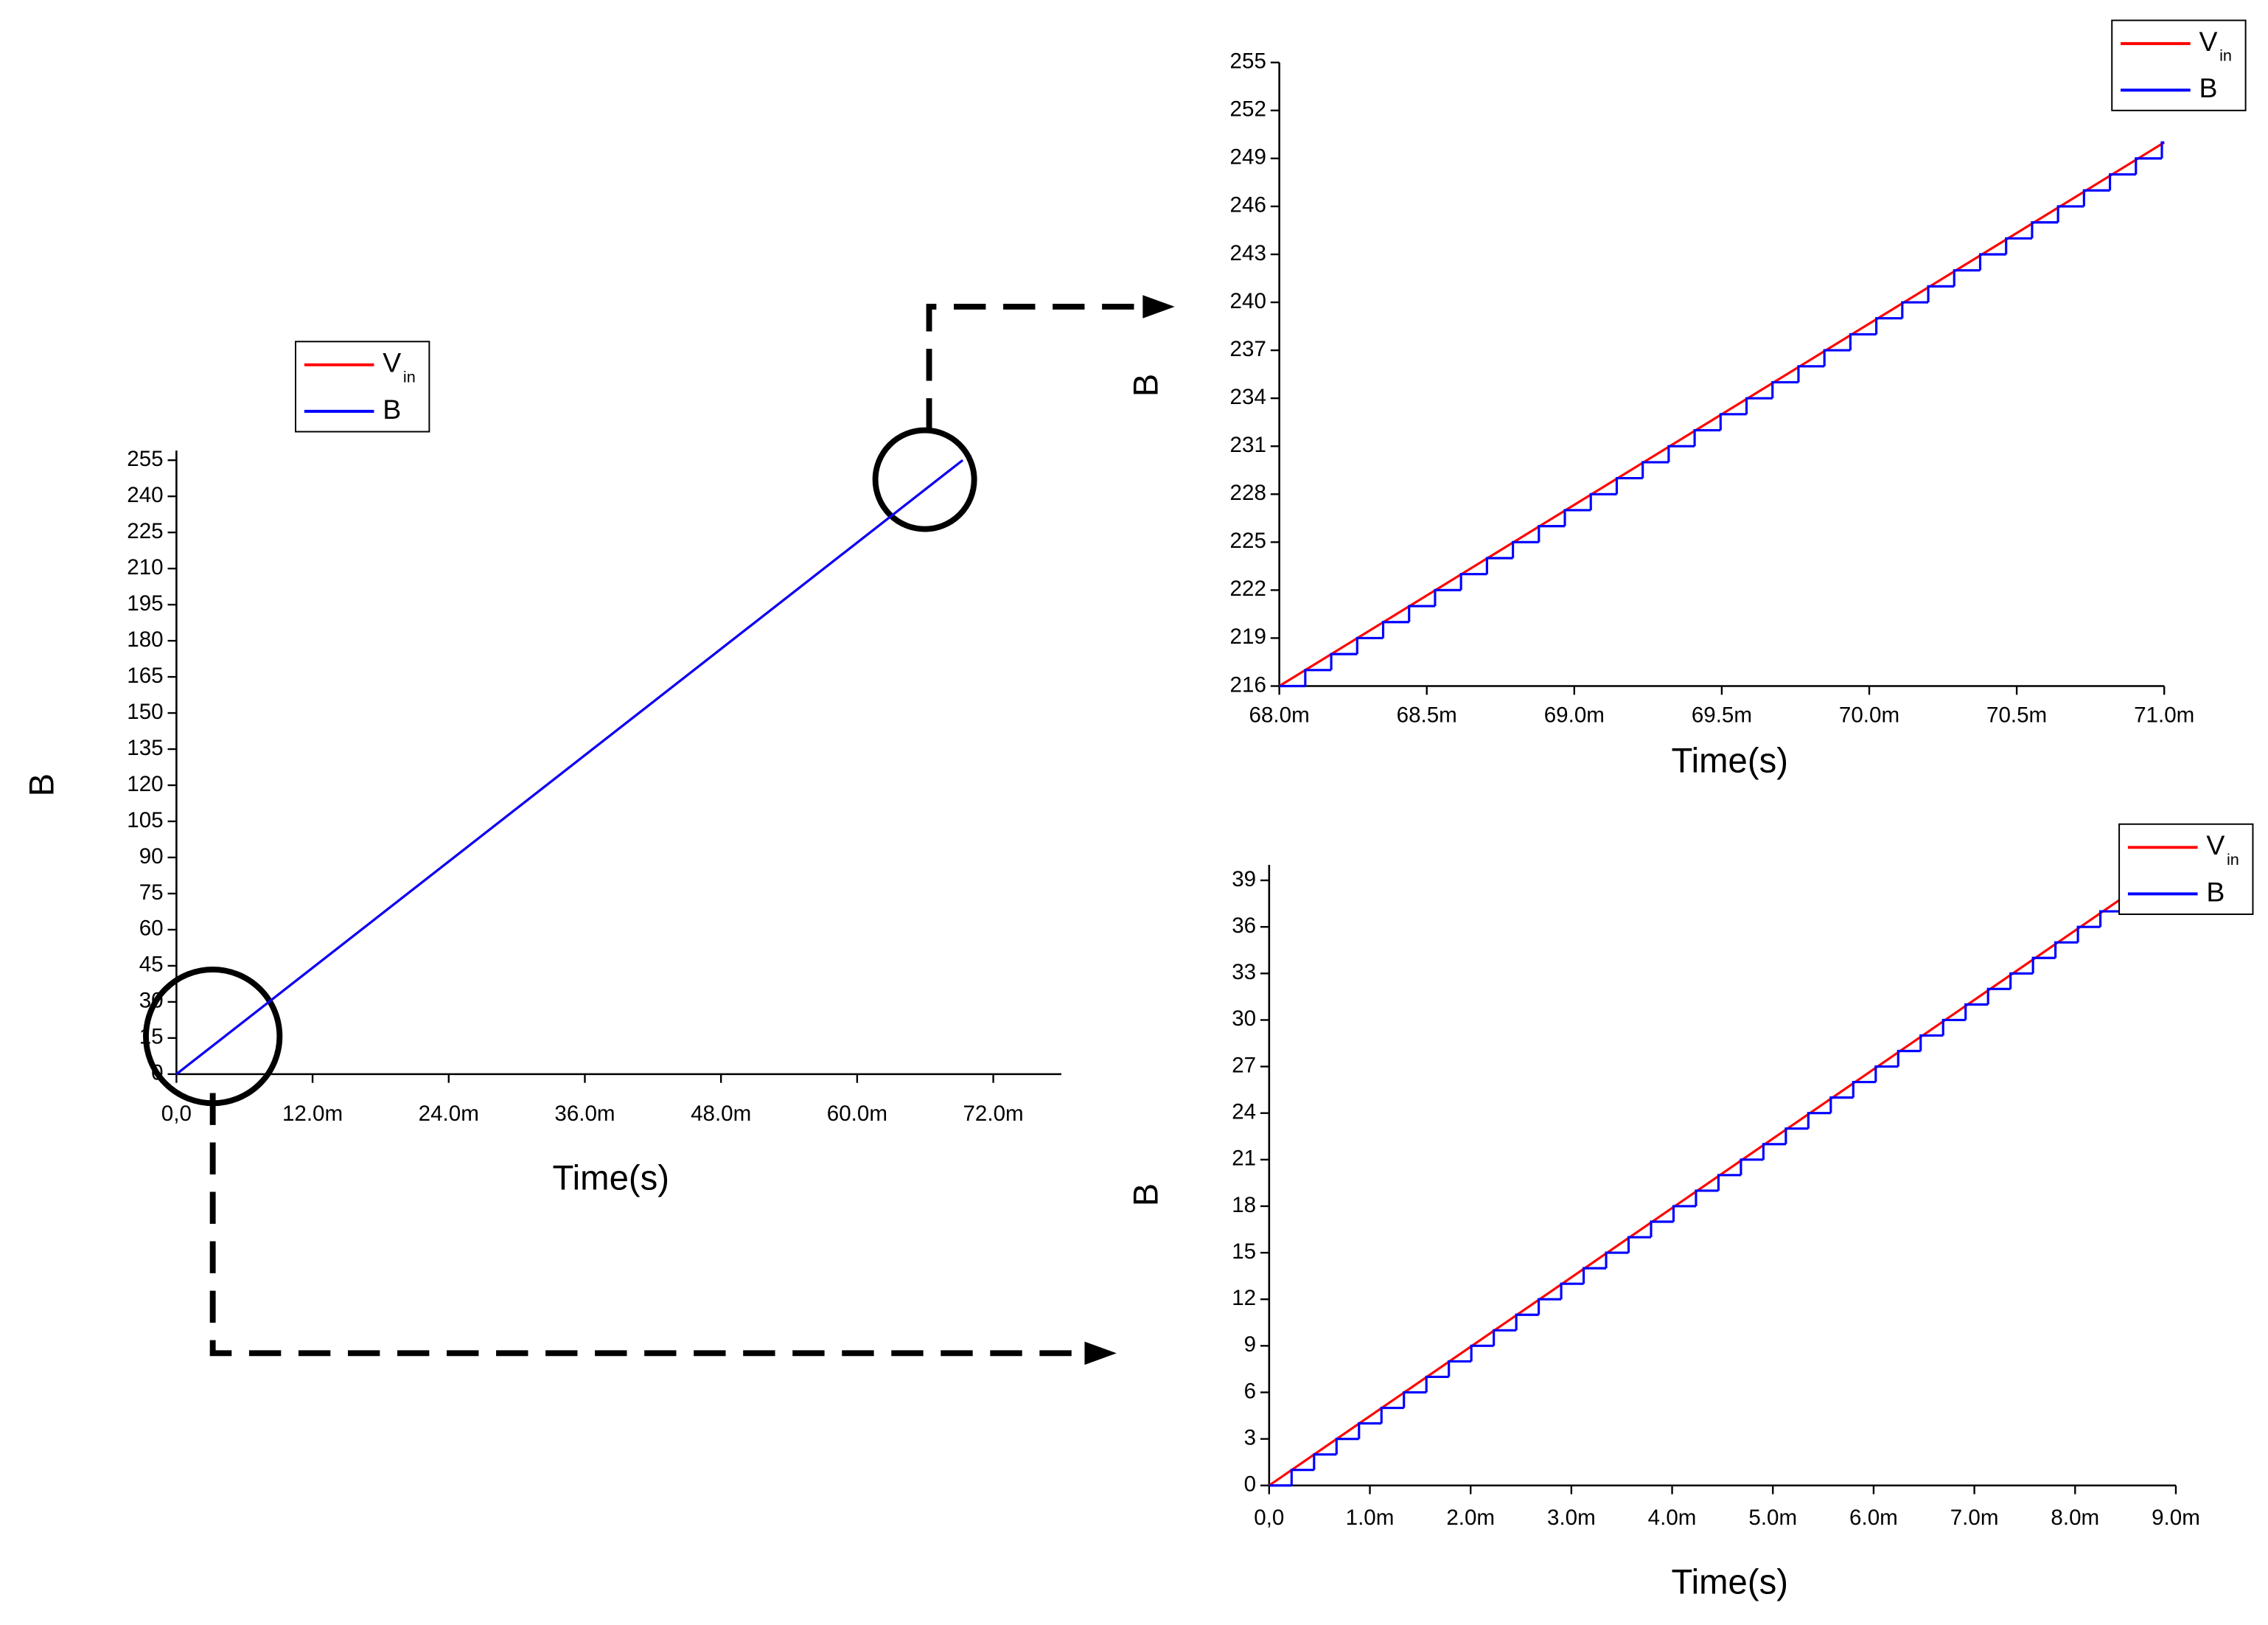 Image resolution: width=2268 pixels, height=1625 pixels. Describe the element at coordinates (145, 531) in the screenshot. I see `y-tick-label: 225` at that location.